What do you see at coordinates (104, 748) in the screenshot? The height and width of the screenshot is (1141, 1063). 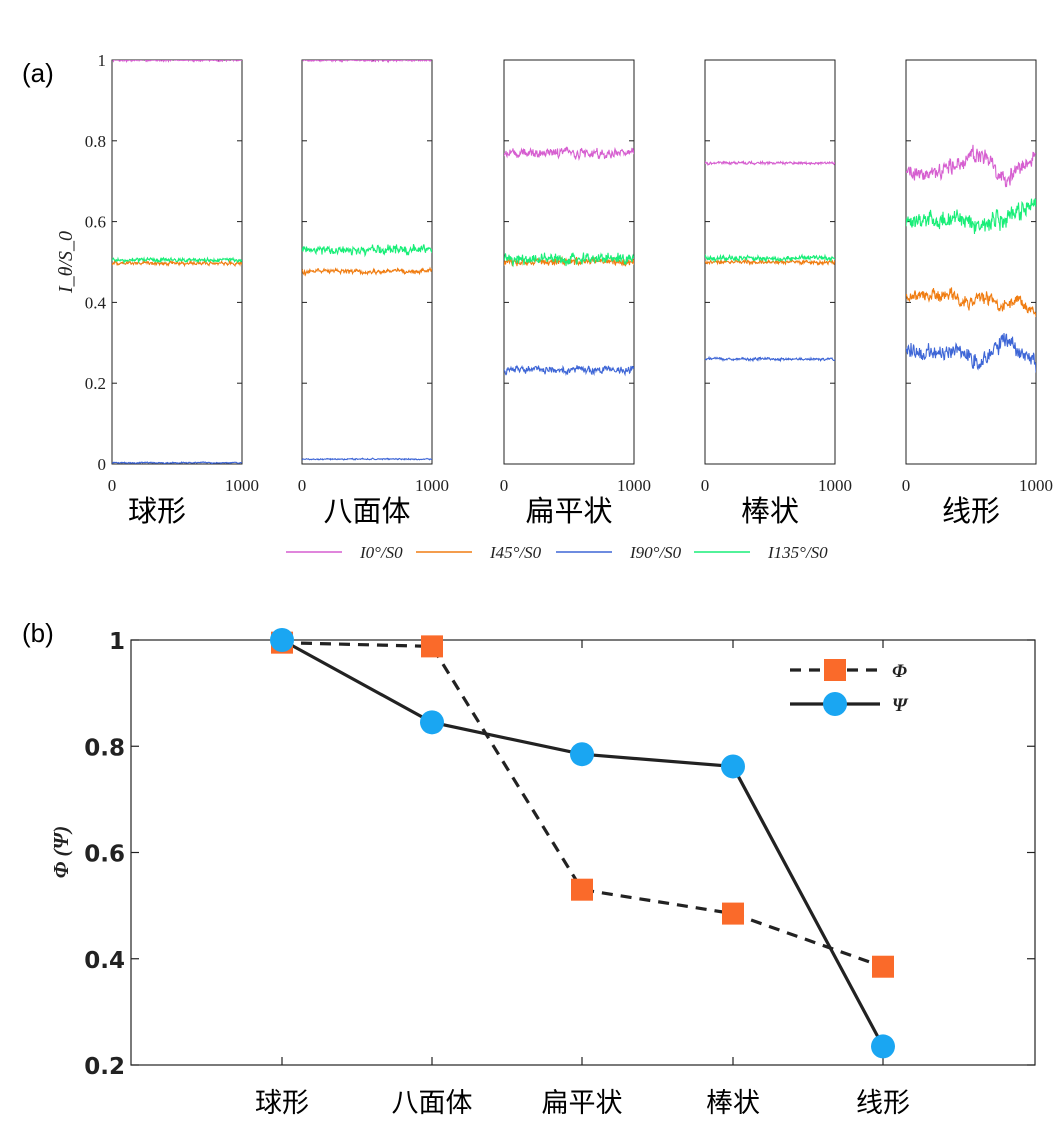 I see `b-ytick-label-0-8: 0.8` at bounding box center [104, 748].